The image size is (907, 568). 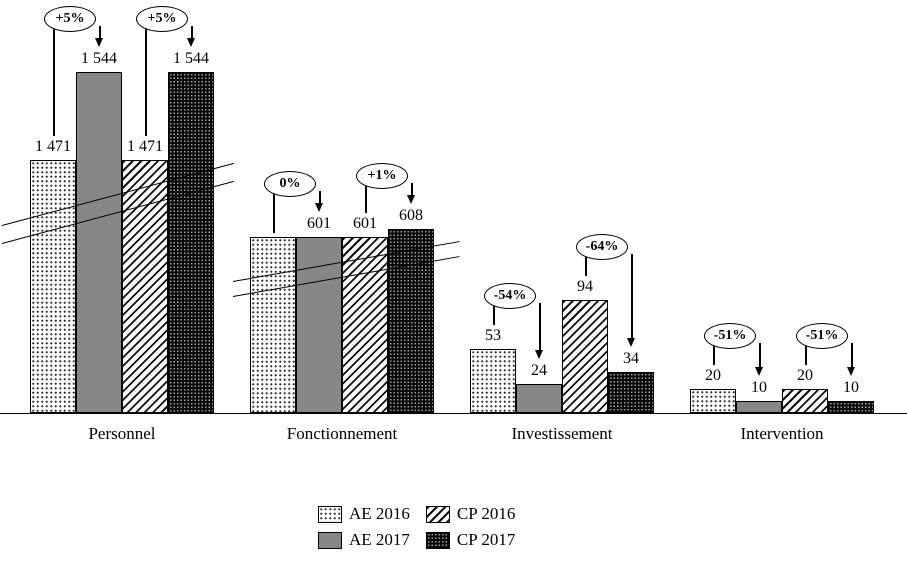 What do you see at coordinates (585, 287) in the screenshot?
I see `bar-value-label: 94` at bounding box center [585, 287].